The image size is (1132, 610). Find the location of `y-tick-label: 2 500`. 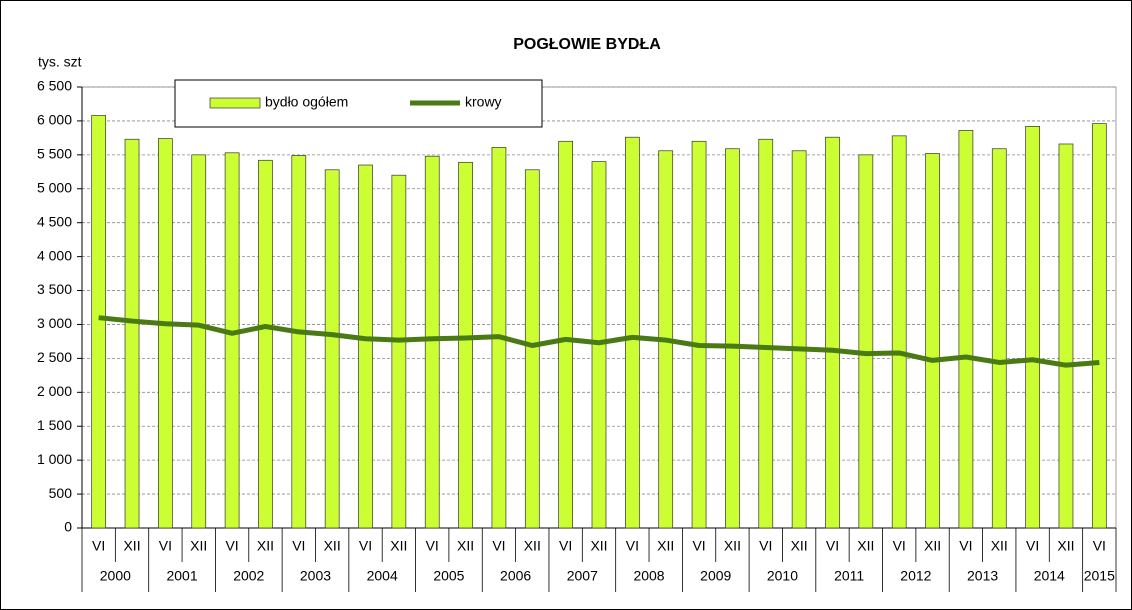

y-tick-label: 2 500 is located at coordinates (54, 357).